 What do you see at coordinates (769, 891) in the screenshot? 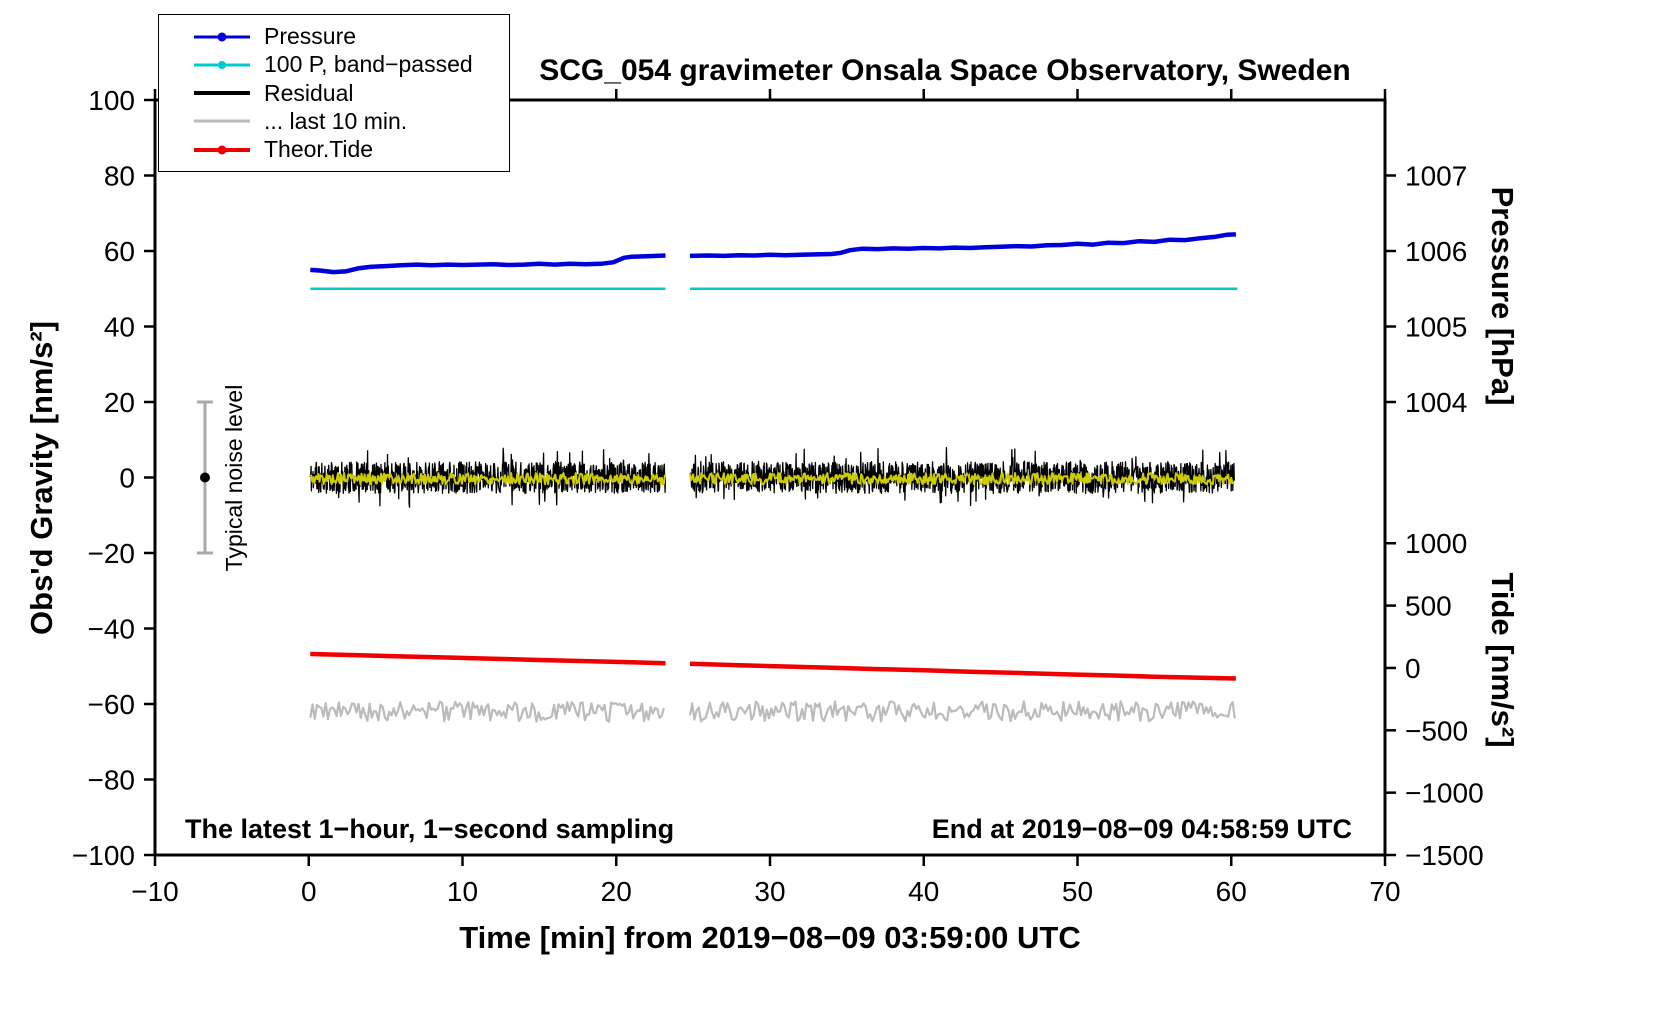
I see `tick-label: 30` at bounding box center [769, 891].